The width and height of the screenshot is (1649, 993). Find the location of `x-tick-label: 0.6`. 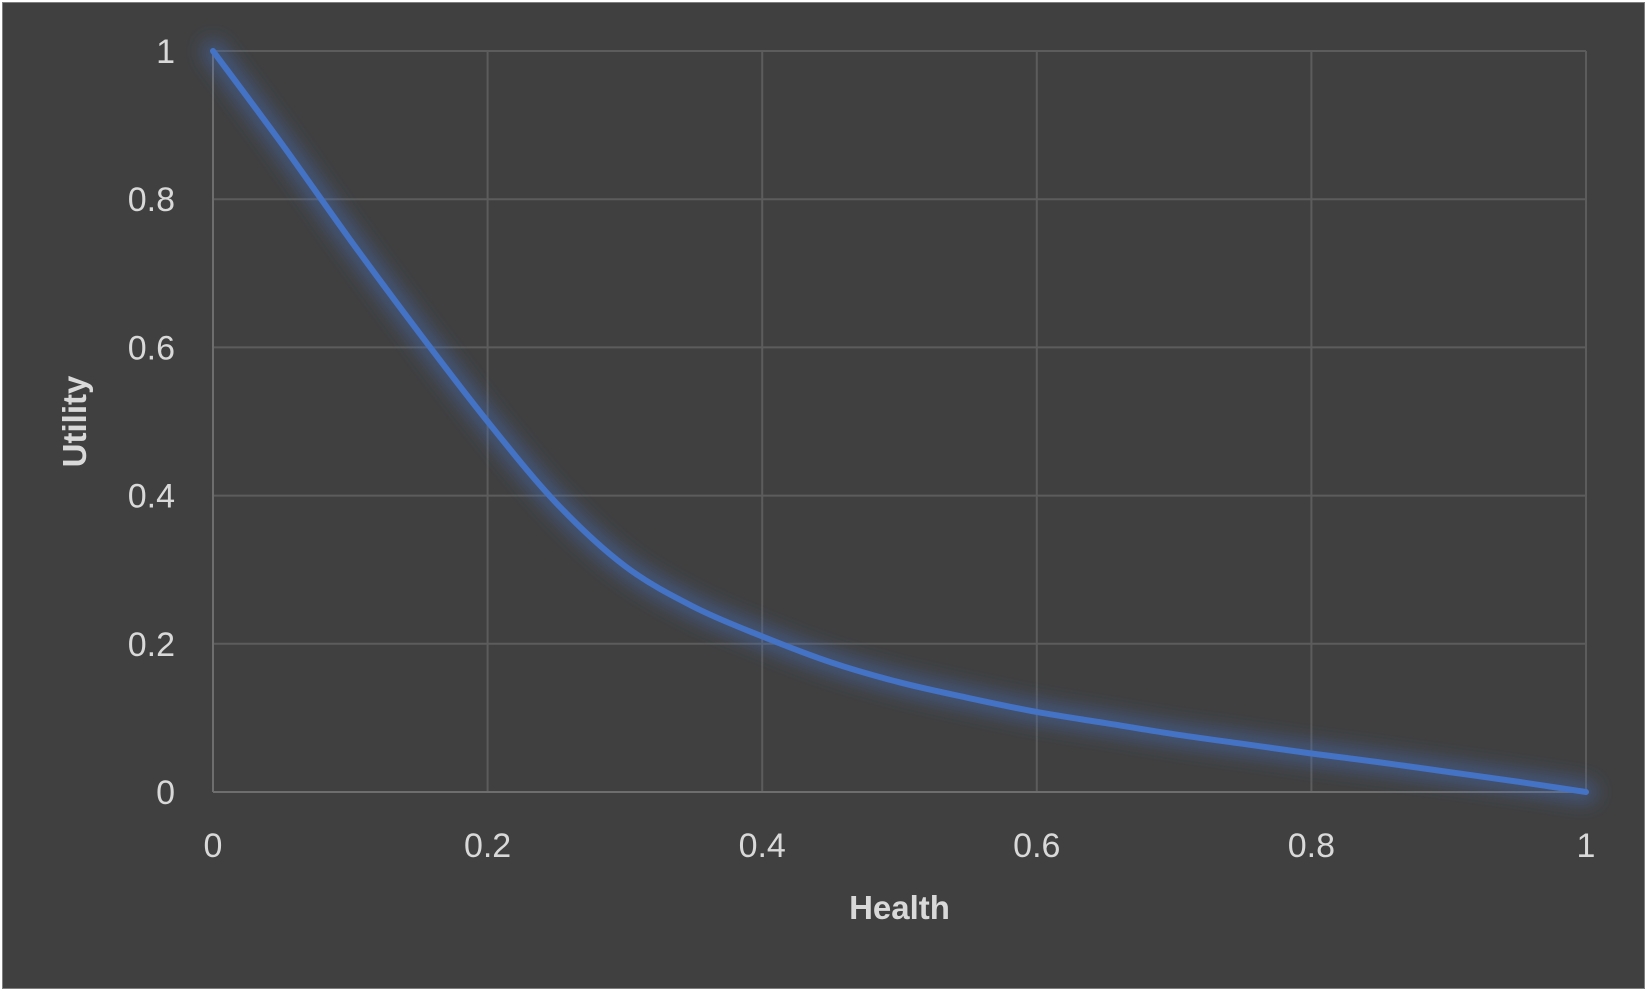

x-tick-label: 0.6 is located at coordinates (1036, 846).